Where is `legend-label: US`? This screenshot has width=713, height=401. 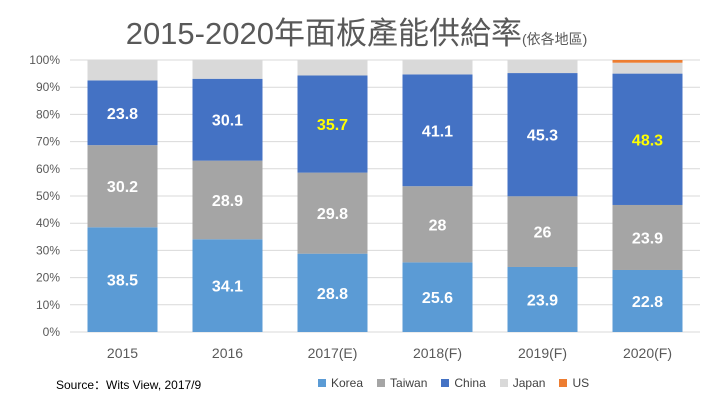 legend-label: US is located at coordinates (581, 383).